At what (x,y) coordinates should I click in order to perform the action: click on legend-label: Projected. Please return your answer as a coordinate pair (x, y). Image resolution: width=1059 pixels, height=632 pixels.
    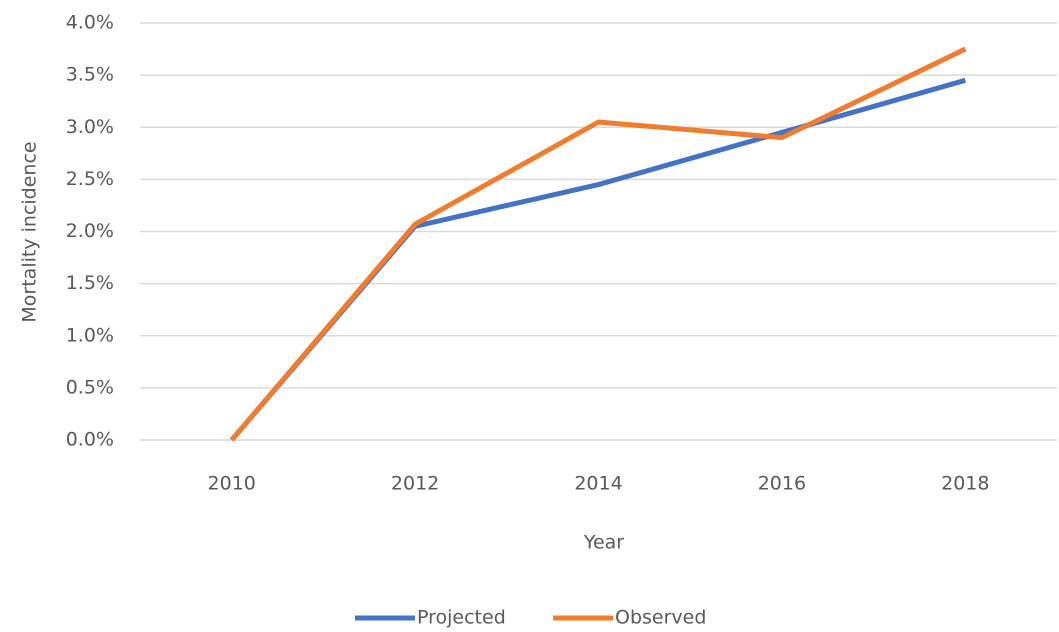
    Looking at the image, I should click on (461, 618).